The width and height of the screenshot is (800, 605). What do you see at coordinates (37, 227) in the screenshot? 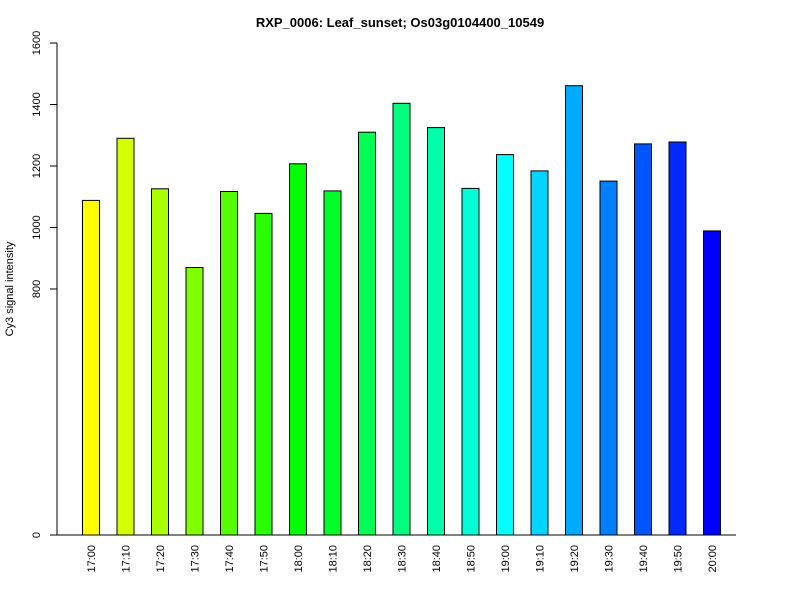
I see `y-tick-label: 1000` at bounding box center [37, 227].